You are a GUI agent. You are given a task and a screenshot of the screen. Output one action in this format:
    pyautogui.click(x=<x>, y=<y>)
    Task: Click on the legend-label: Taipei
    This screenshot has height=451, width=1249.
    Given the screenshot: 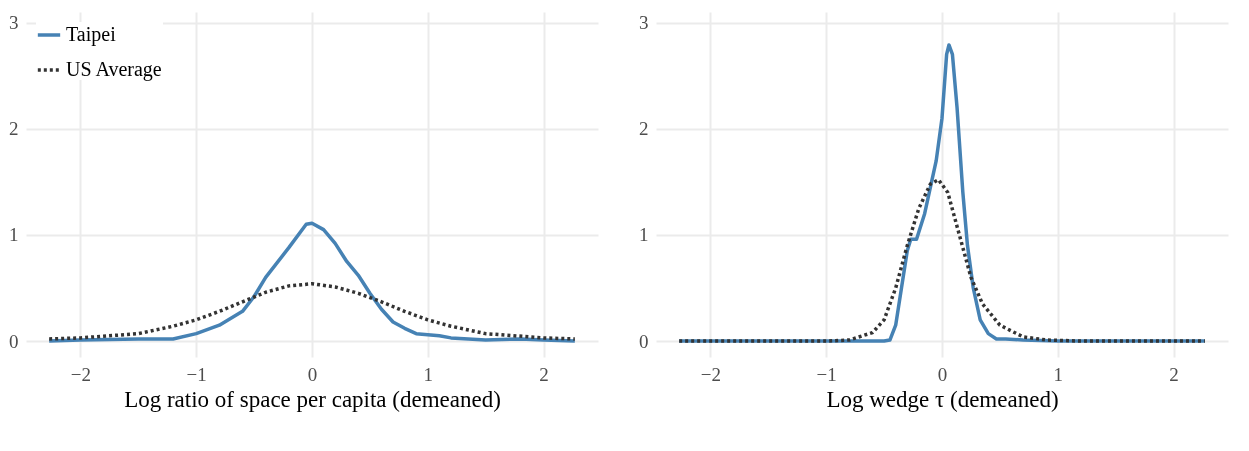 What is the action you would take?
    pyautogui.click(x=91, y=34)
    